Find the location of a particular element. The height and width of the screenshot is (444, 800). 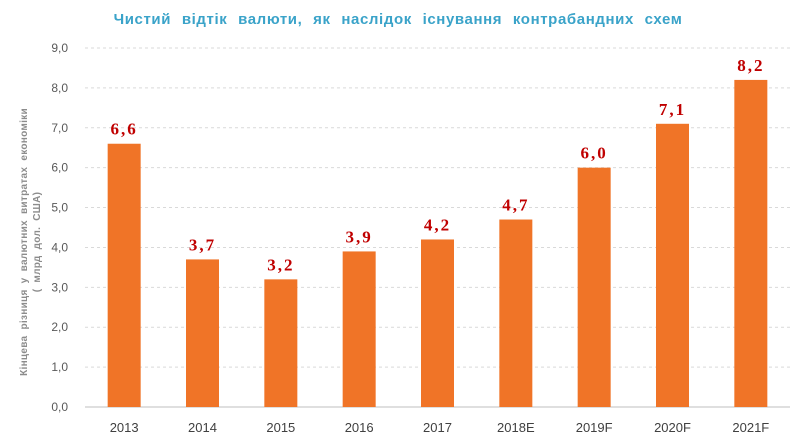

y-axis-ticks: 0,0 1,0 2,0 3,0 4,0 5,0 6,0 7,0 8,0 9,0 is located at coordinates (59, 227).